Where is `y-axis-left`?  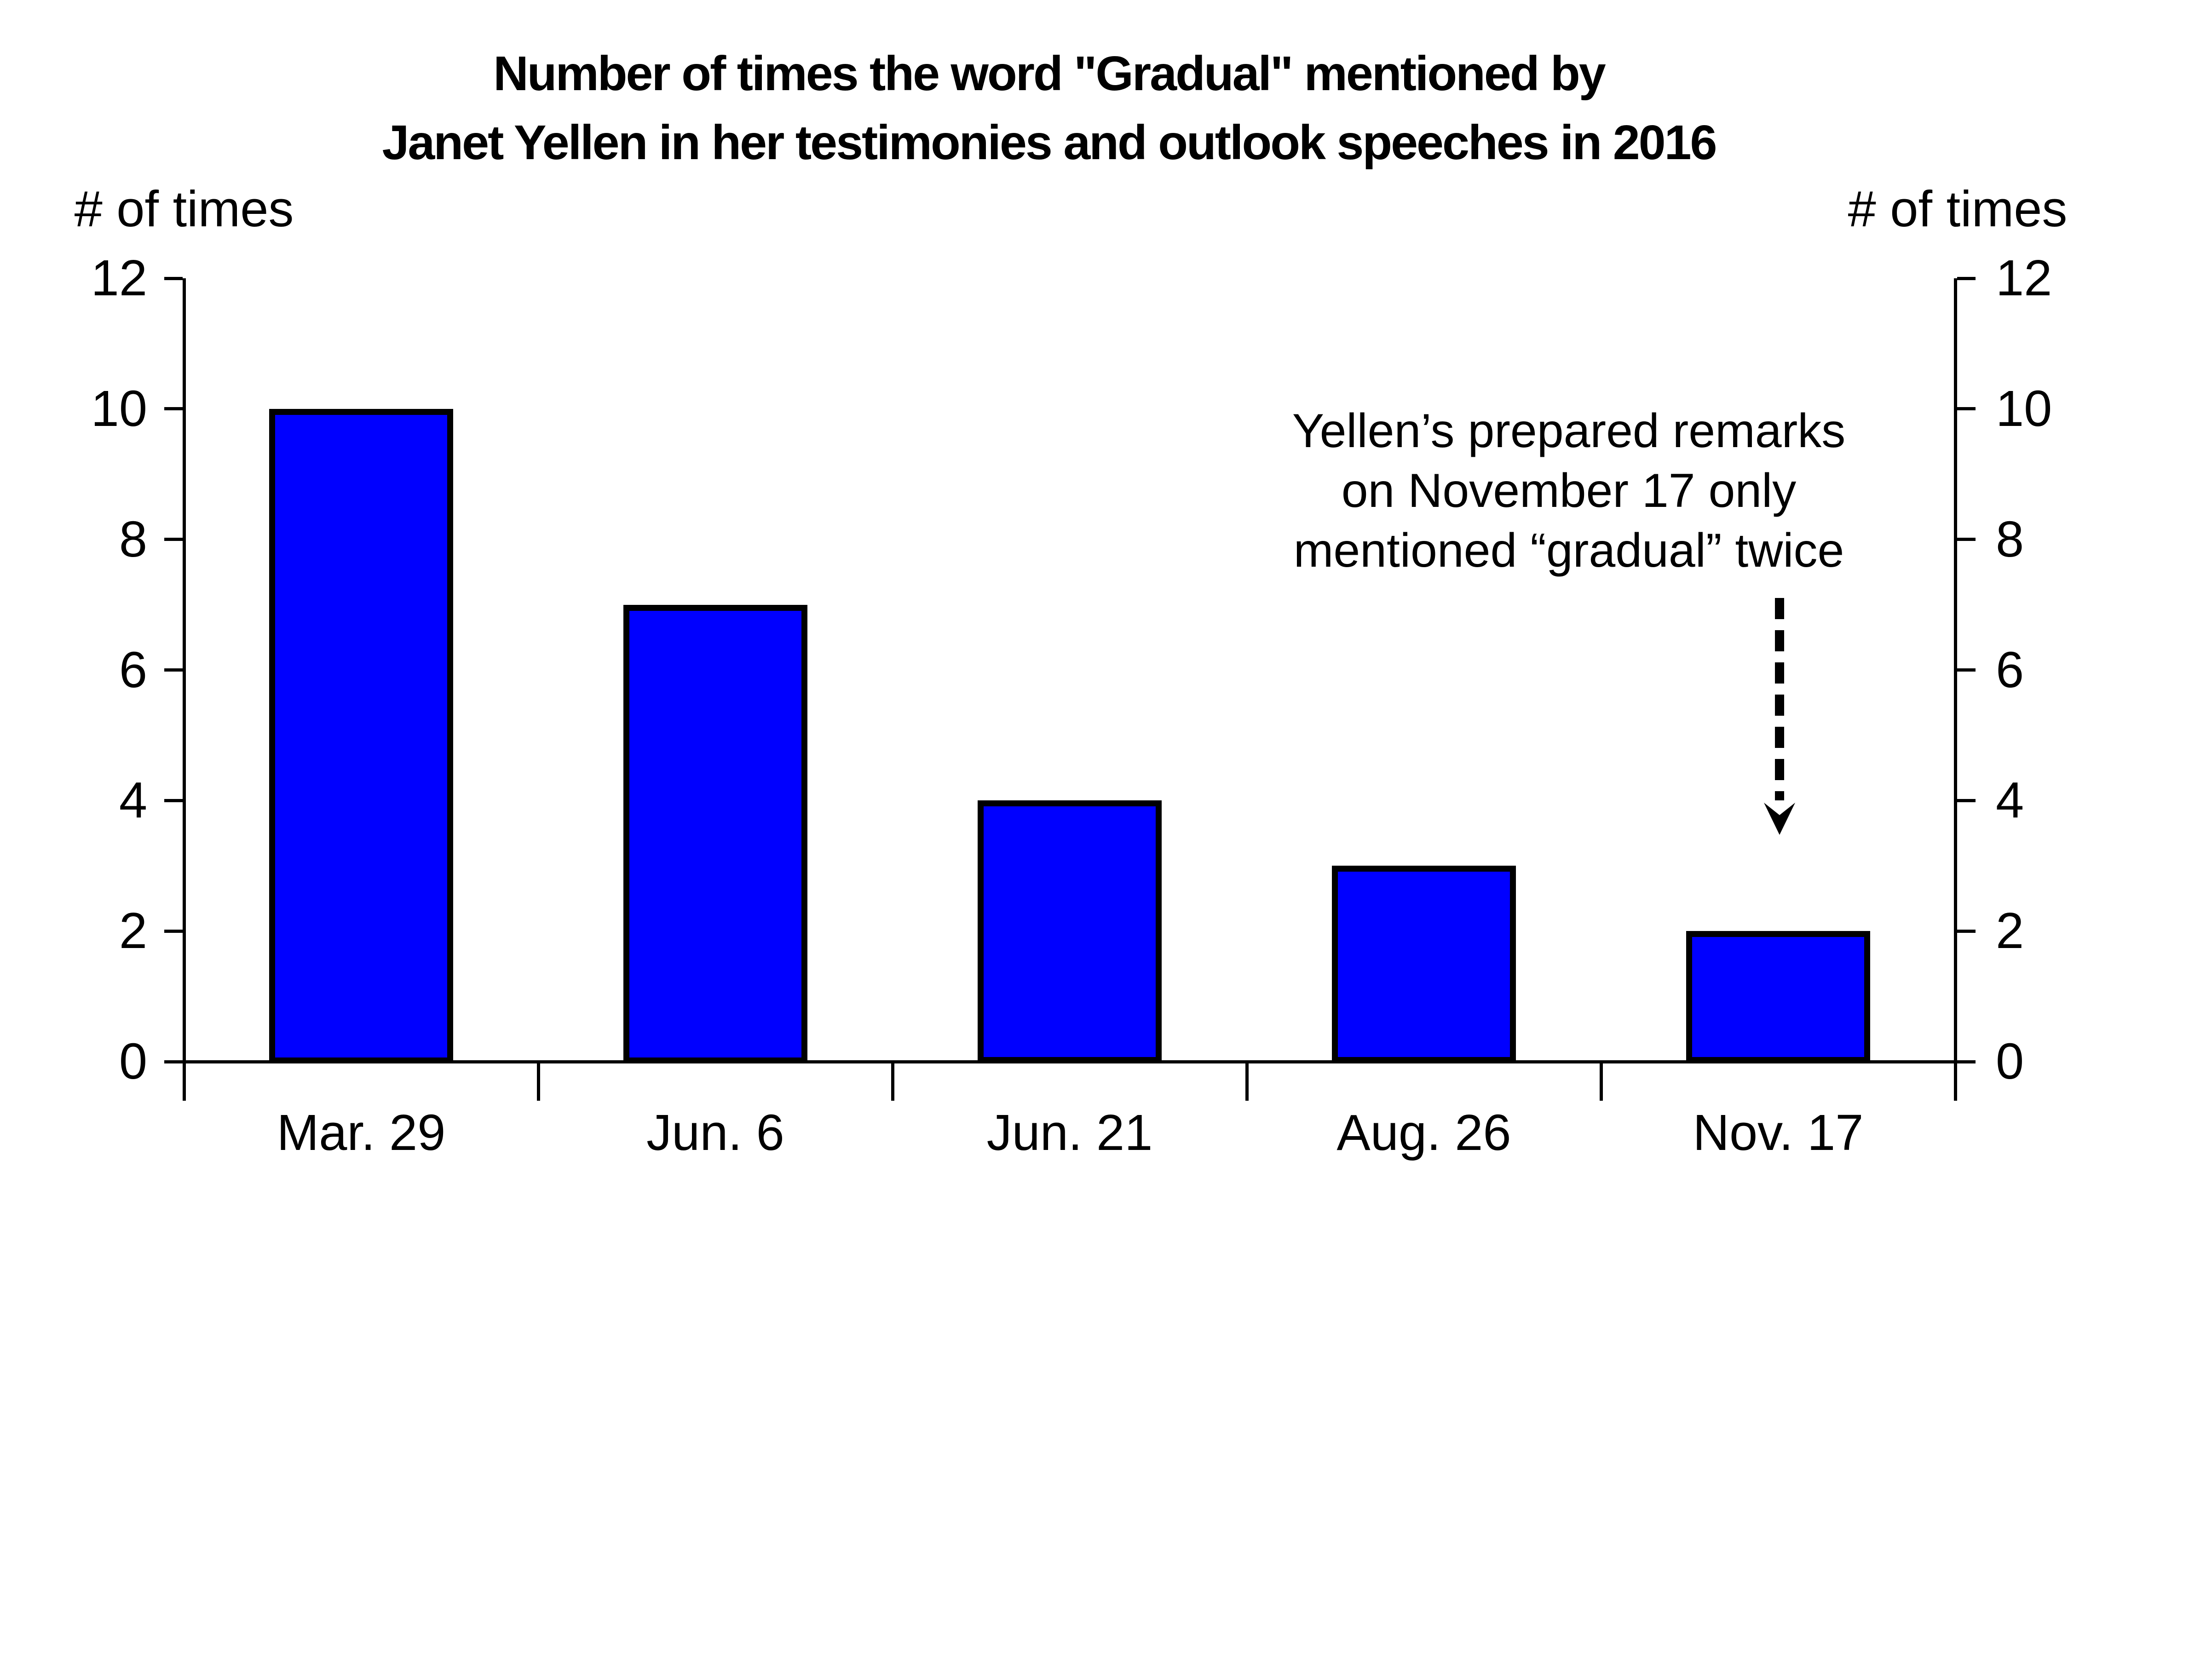 y-axis-left is located at coordinates (184, 689).